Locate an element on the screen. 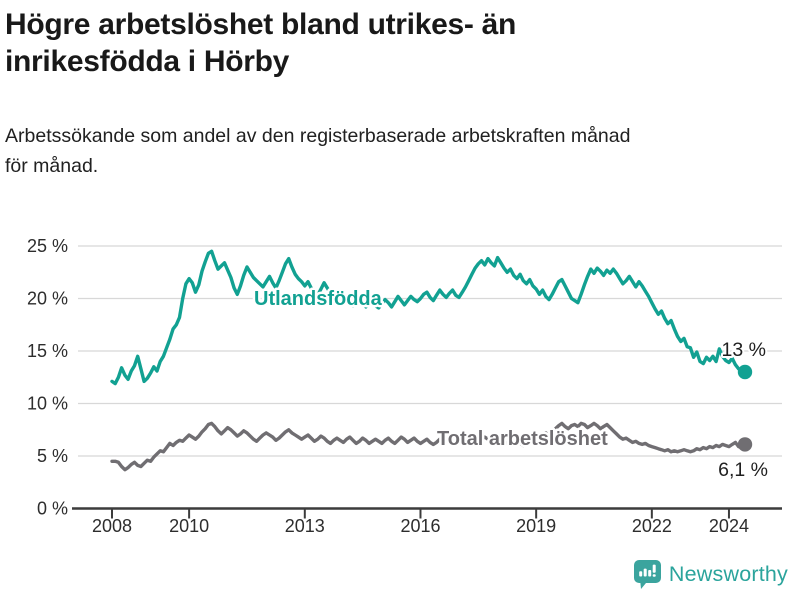 The image size is (800, 600). y-tick-label: 25 % is located at coordinates (47, 246).